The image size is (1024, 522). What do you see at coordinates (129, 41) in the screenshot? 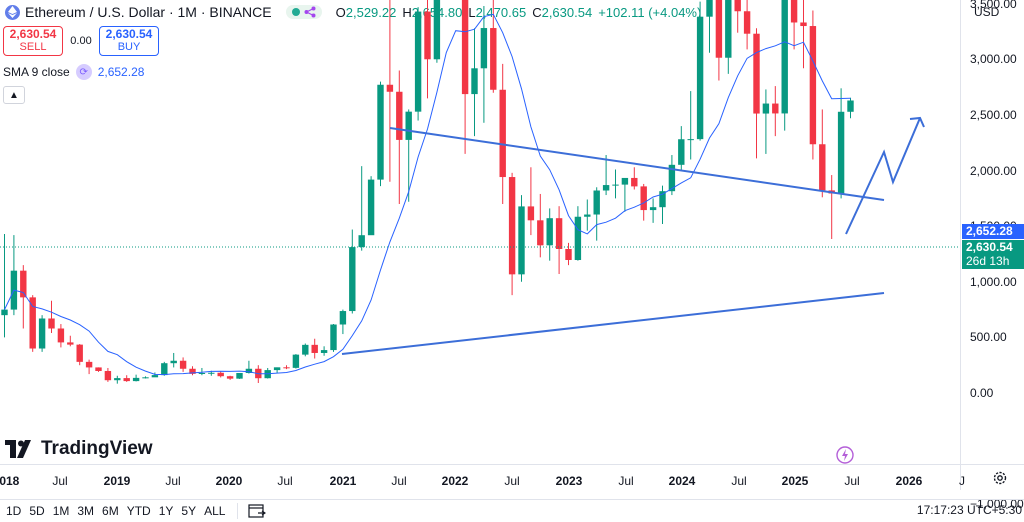
I see `buy-button: 2,630.54 BUY` at bounding box center [129, 41].